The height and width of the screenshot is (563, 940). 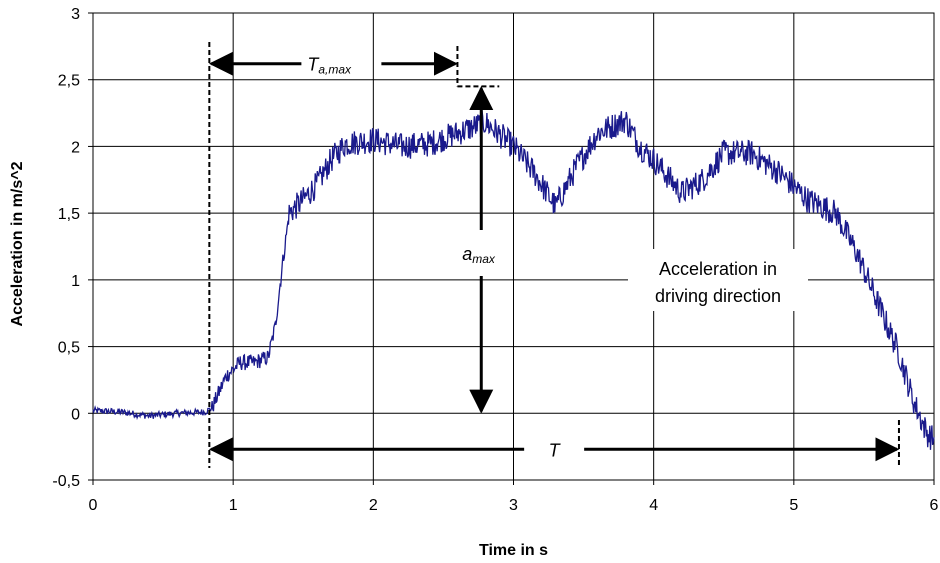 I want to click on t-amax-label: Ta,max, so click(x=329, y=66).